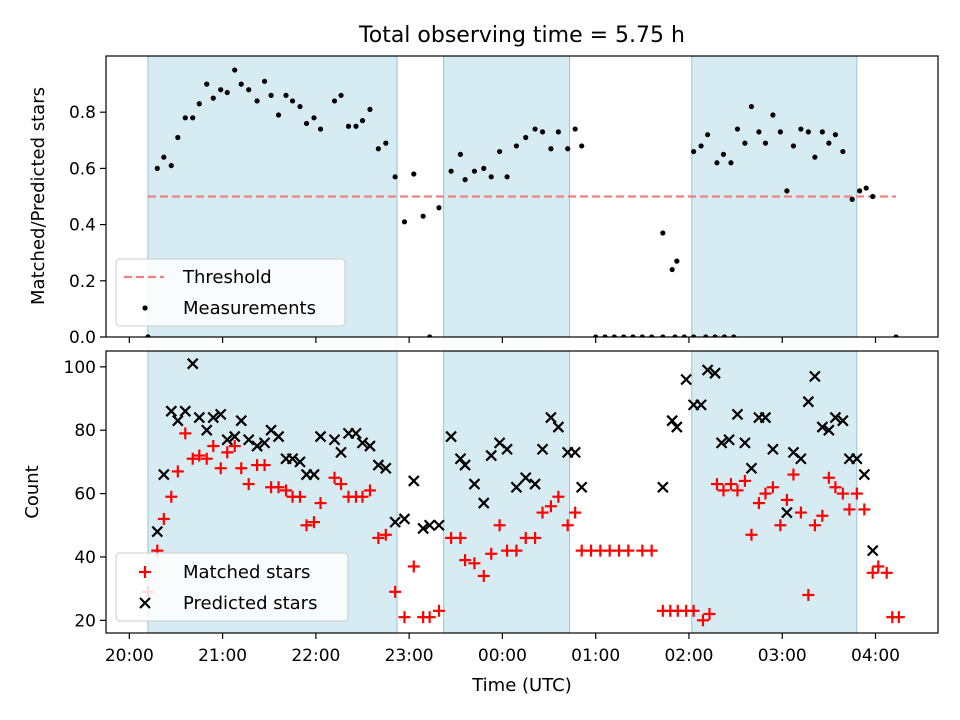  I want to click on x-tick-label: 20:00, so click(129, 656).